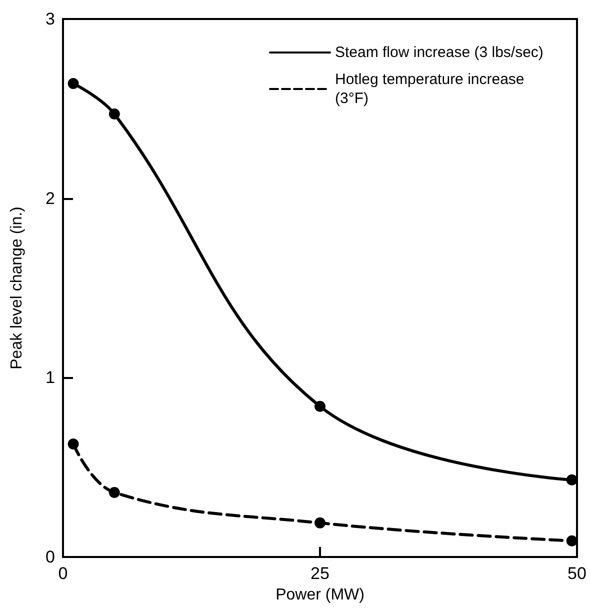 The height and width of the screenshot is (608, 591). Describe the element at coordinates (50, 198) in the screenshot. I see `y-tick-label: 2` at that location.